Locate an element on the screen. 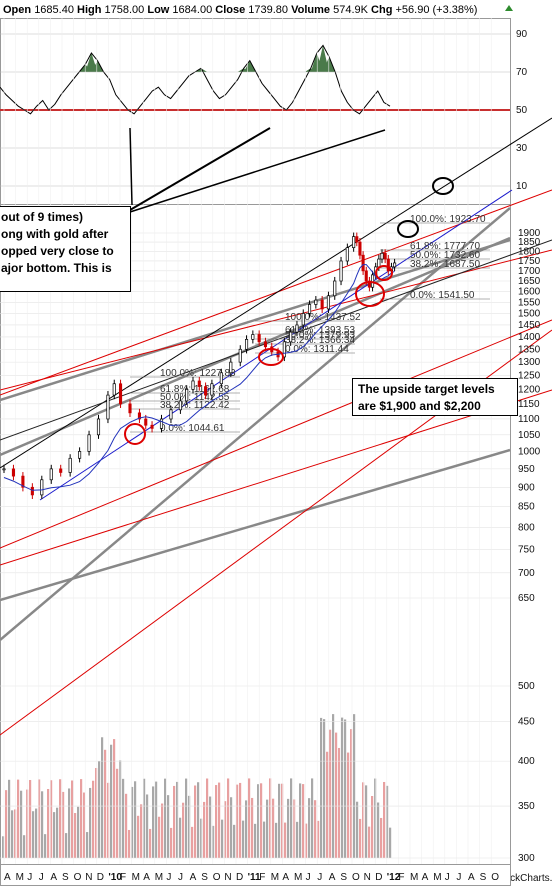  time-tick-label: F is located at coordinates (401, 877).